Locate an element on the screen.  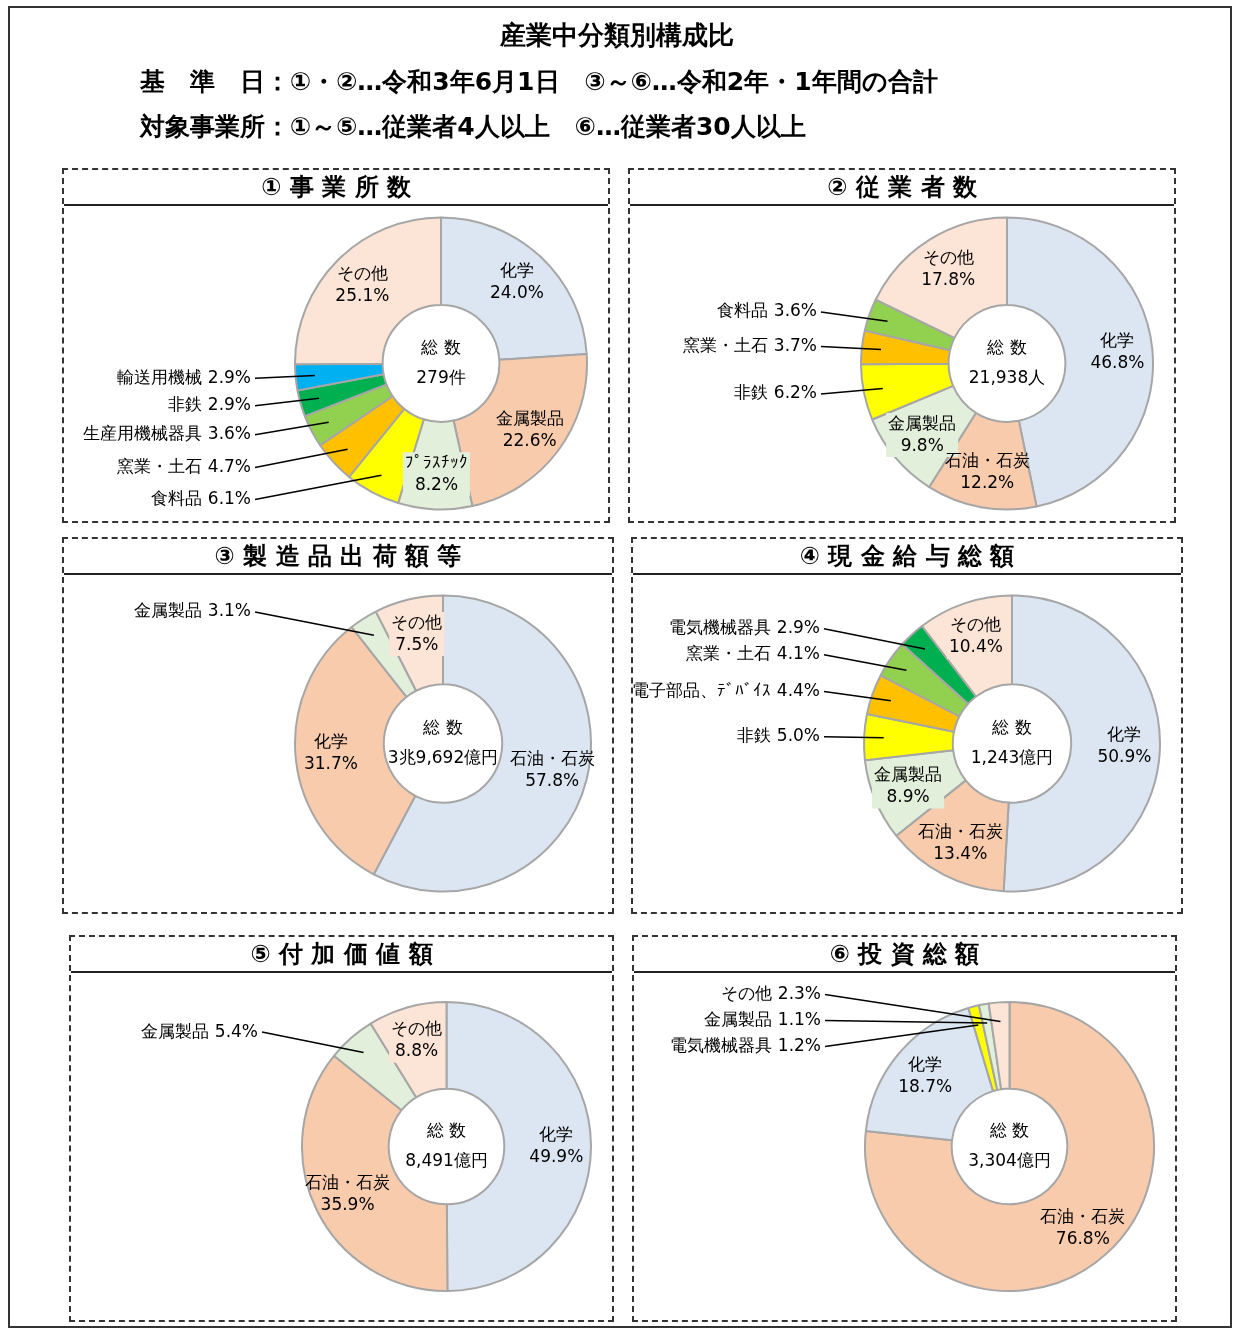
slice-label: 金属製品 5.4% is located at coordinates (199, 1030).